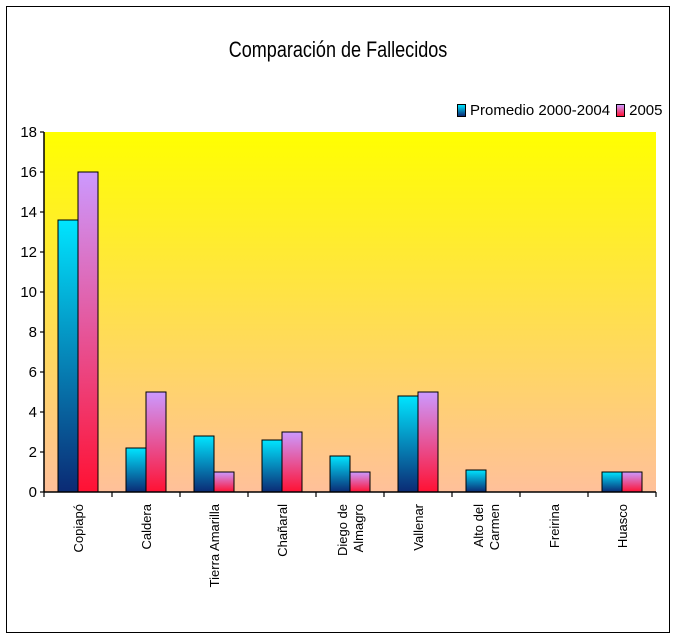  I want to click on y-tick-label: 8, so click(33, 332).